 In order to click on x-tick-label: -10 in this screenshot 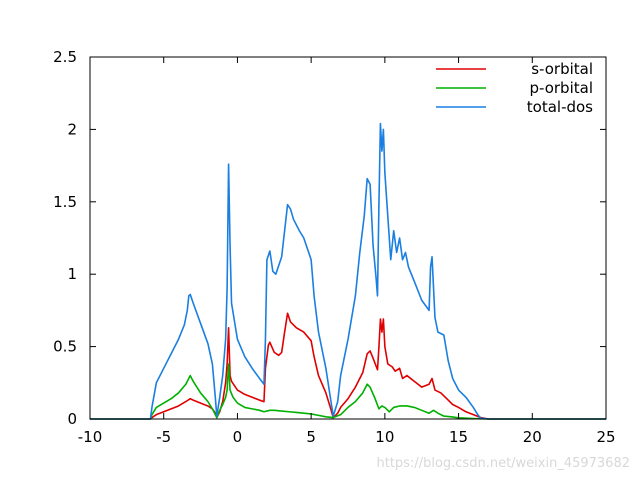, I will do `click(90, 437)`.